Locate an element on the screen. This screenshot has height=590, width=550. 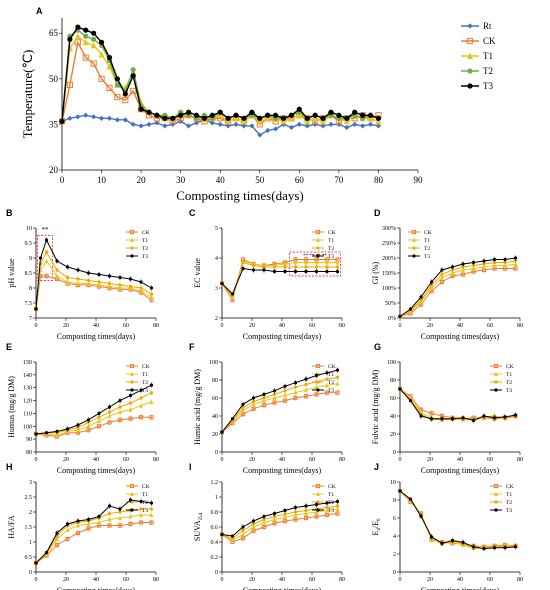
legend-label: CK is located at coordinates (332, 233).